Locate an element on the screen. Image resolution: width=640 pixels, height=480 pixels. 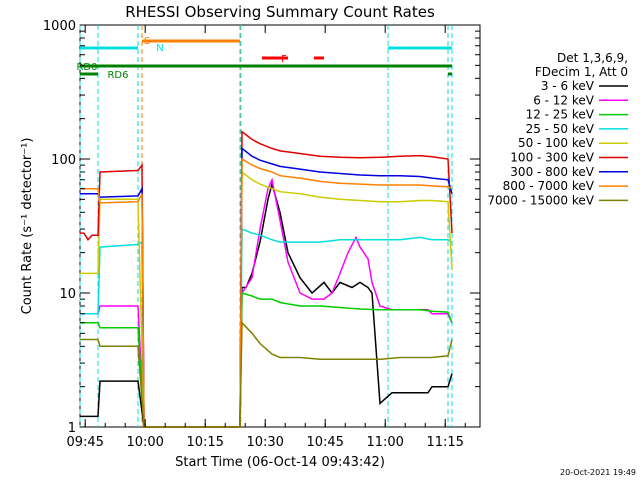
state-bars is located at coordinates (266, 57).